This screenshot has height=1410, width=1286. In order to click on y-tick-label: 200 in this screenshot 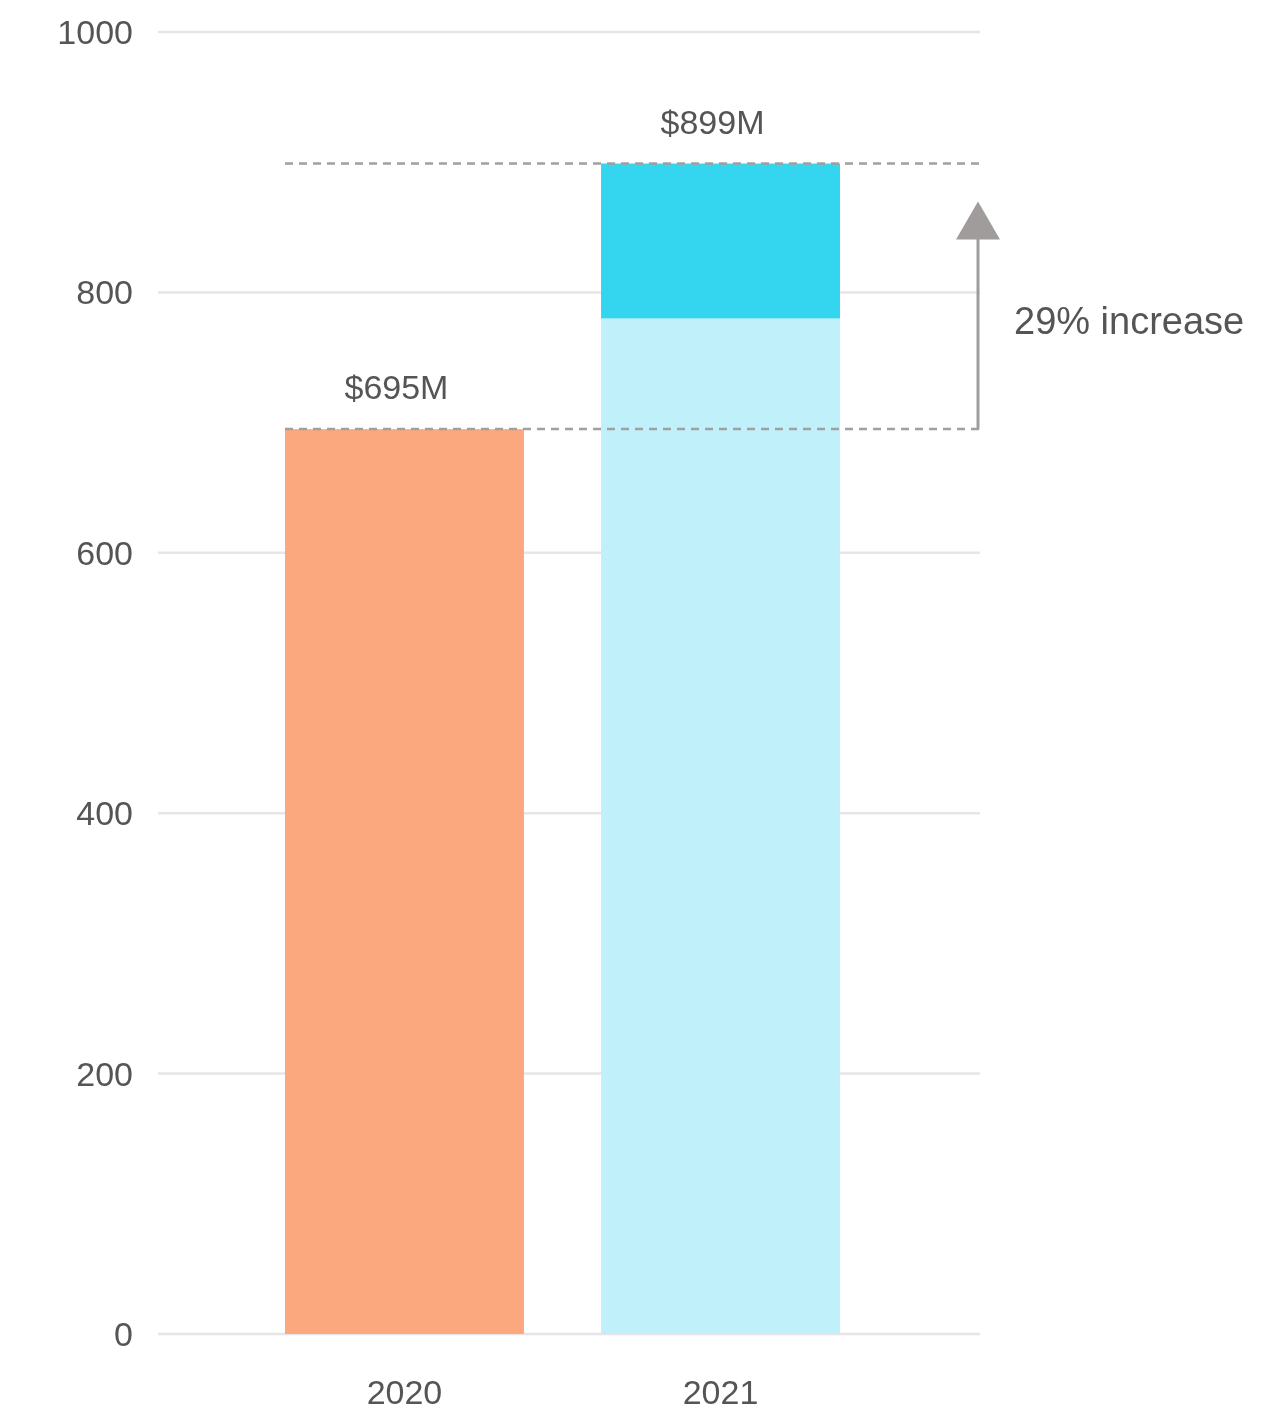, I will do `click(104, 1073)`.